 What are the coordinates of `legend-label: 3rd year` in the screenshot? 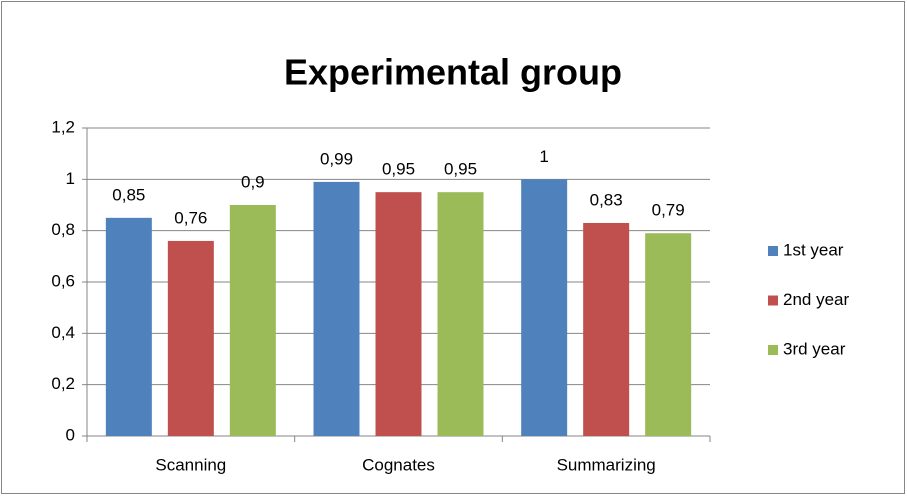 It's located at (814, 348).